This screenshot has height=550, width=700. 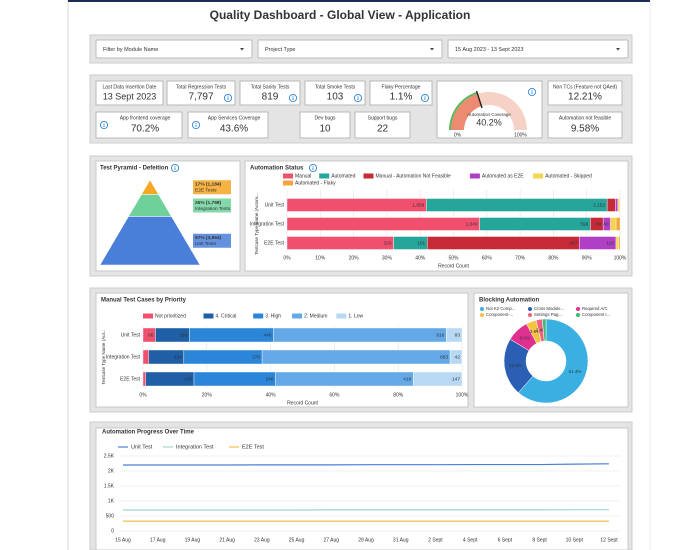 I want to click on x-tick-label: 8 Sept, so click(x=539, y=540).